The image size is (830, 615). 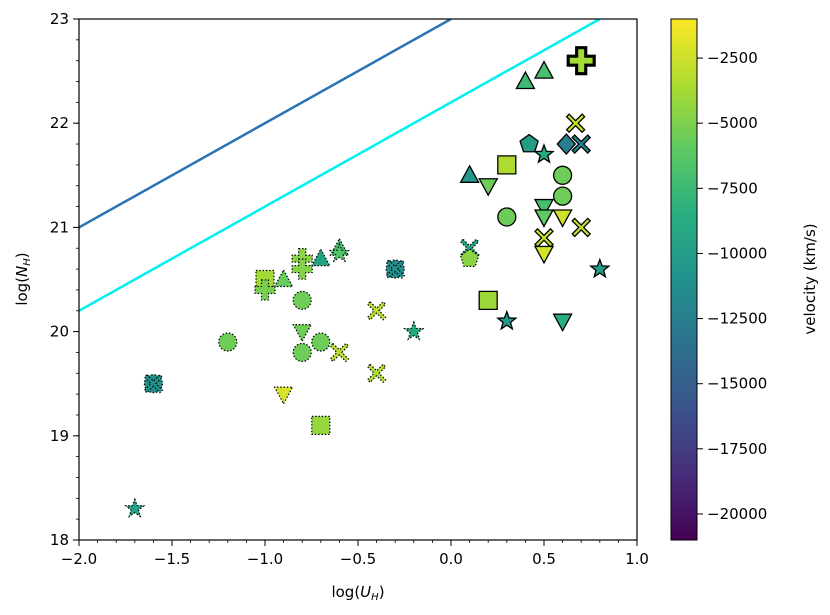 I want to click on x-tick-label: −1.0, so click(x=265, y=559).